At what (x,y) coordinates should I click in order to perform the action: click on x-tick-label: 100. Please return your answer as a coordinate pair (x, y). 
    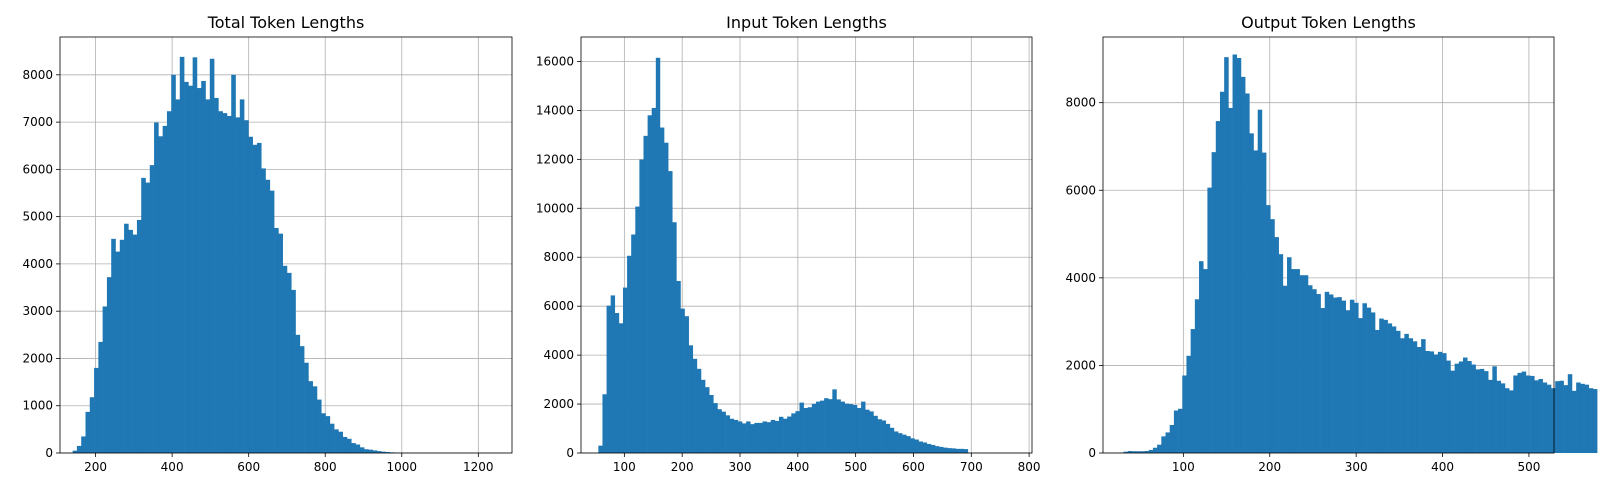
    Looking at the image, I should click on (624, 467).